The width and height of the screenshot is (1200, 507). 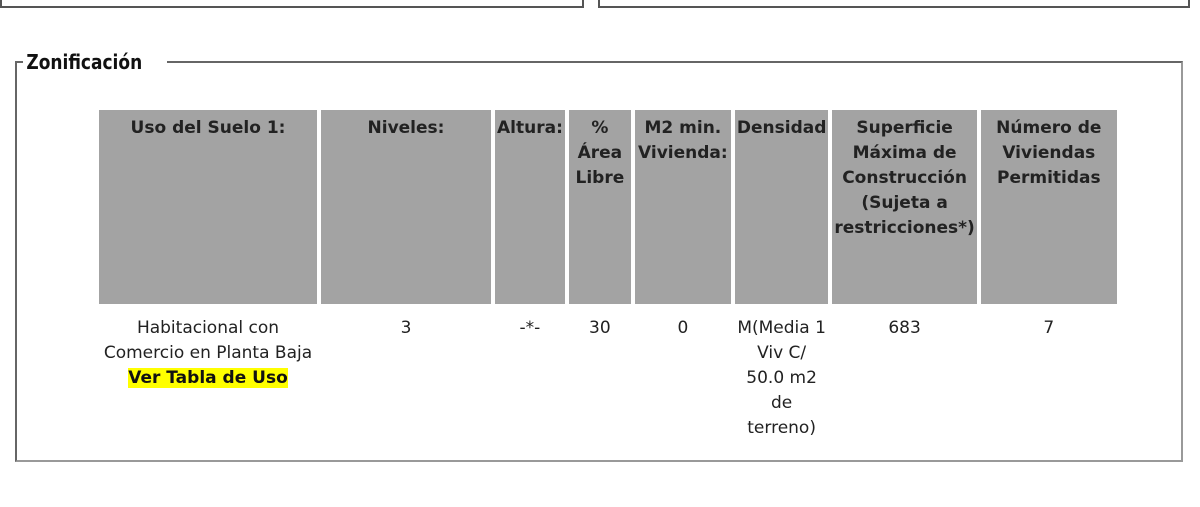 What do you see at coordinates (530, 328) in the screenshot?
I see `data-cell: -*-` at bounding box center [530, 328].